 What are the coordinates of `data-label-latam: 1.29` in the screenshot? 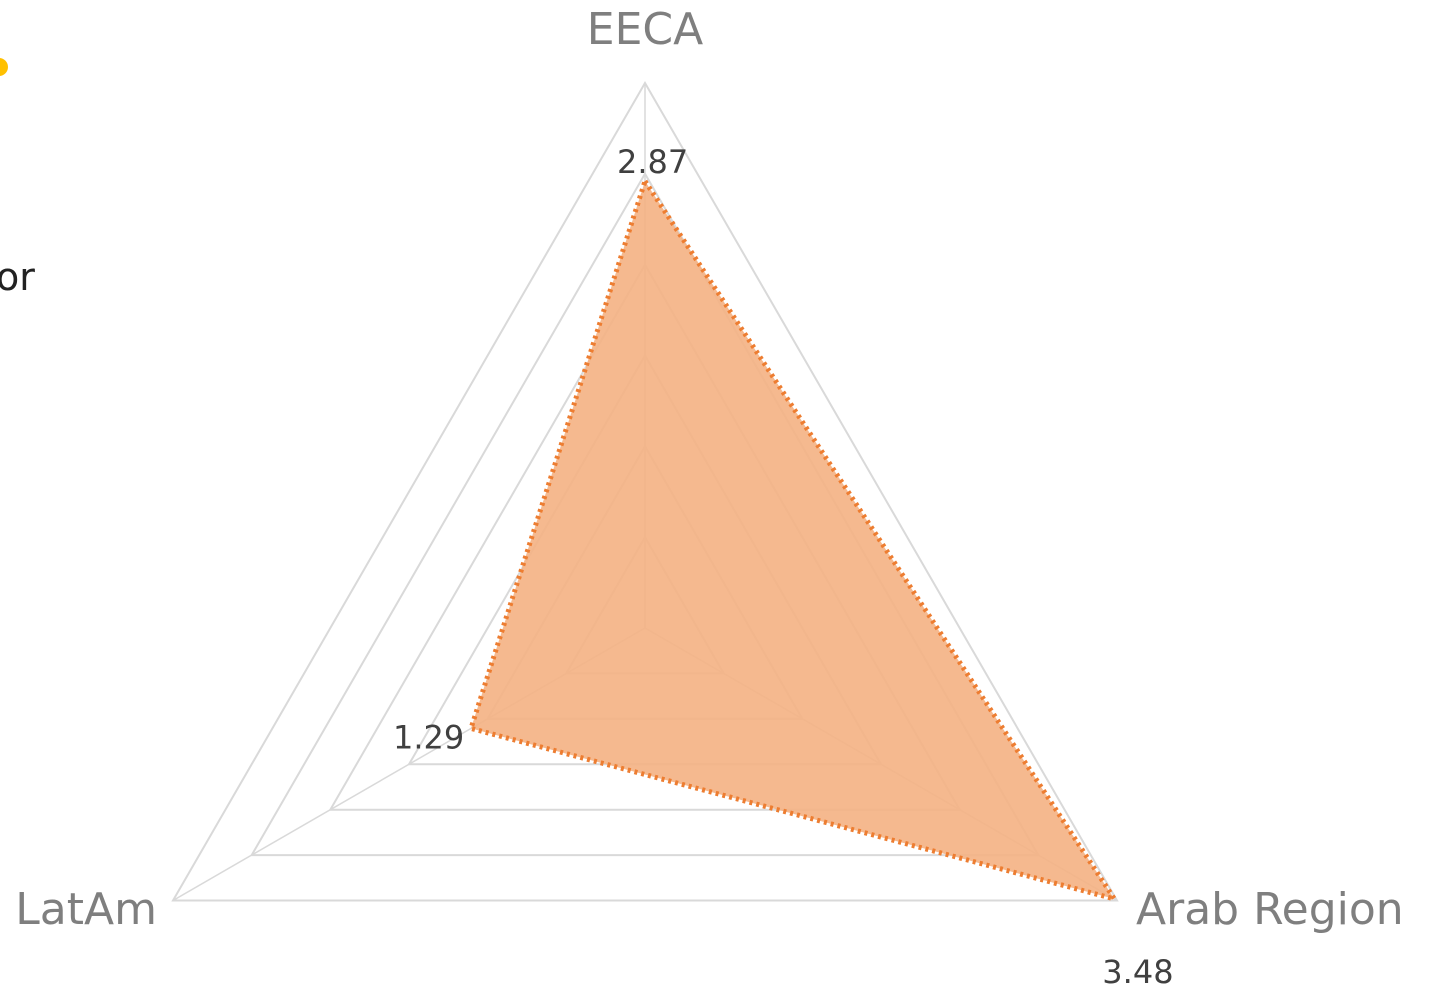 It's located at (428, 737).